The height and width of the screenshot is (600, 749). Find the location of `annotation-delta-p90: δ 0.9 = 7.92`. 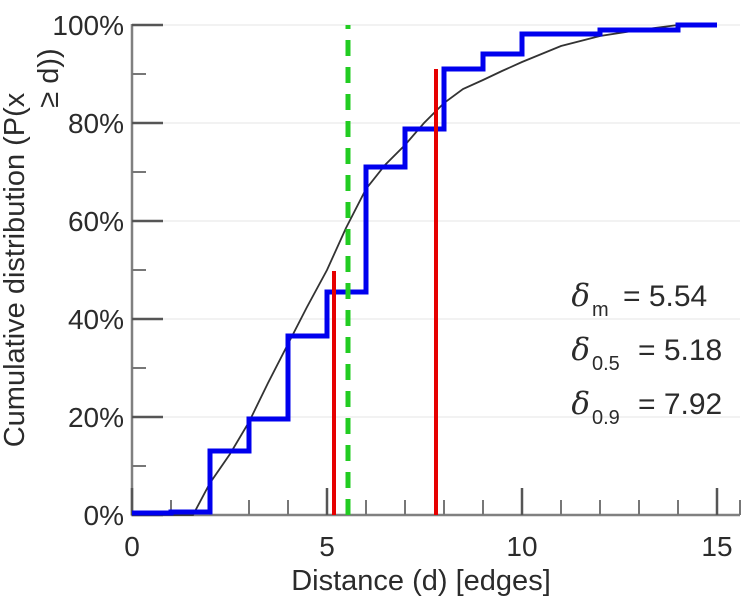

annotation-delta-p90: δ 0.9 = 7.92 is located at coordinates (646, 407).